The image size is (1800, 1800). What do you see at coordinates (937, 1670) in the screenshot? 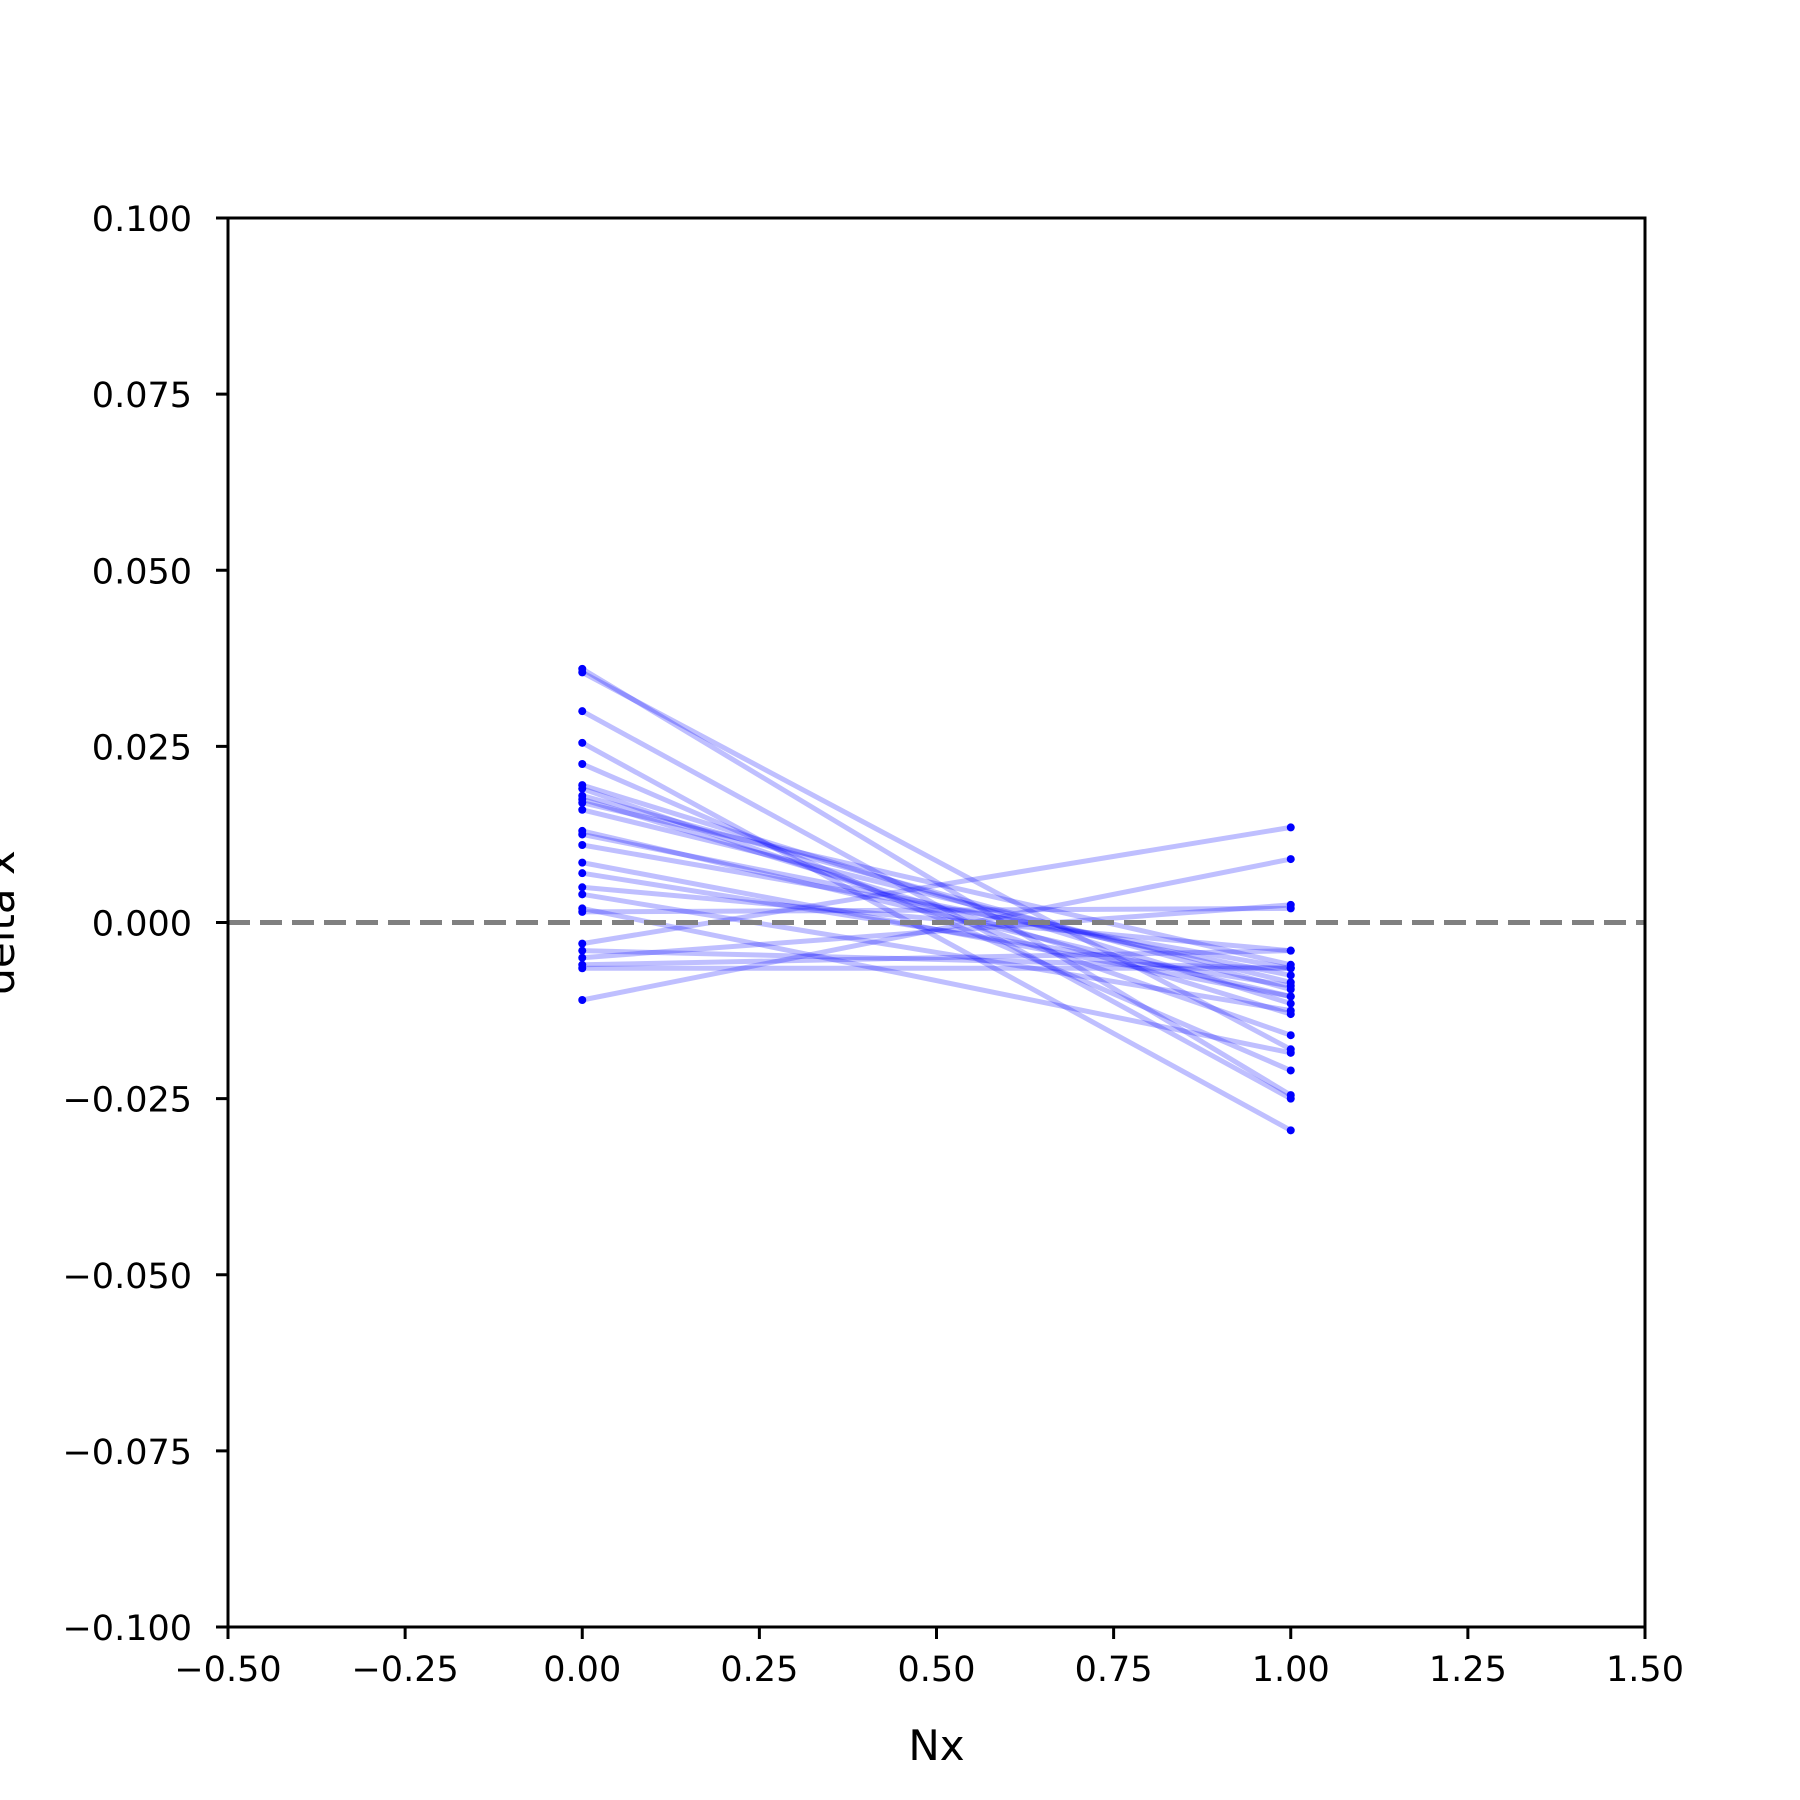
I see `x-tick-label: 0.50` at bounding box center [937, 1670].